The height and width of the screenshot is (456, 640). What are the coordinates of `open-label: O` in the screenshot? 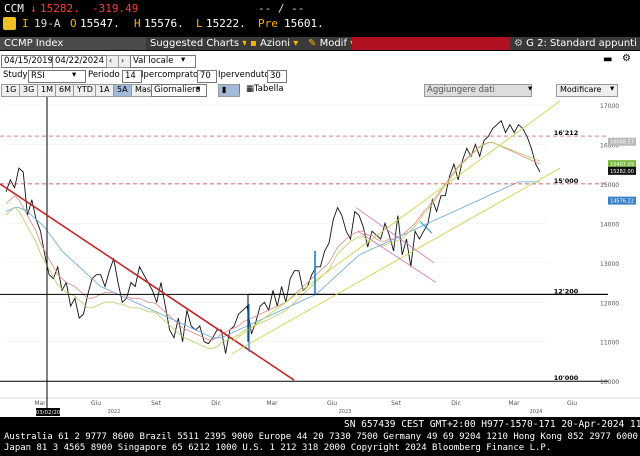 It's located at (73, 23).